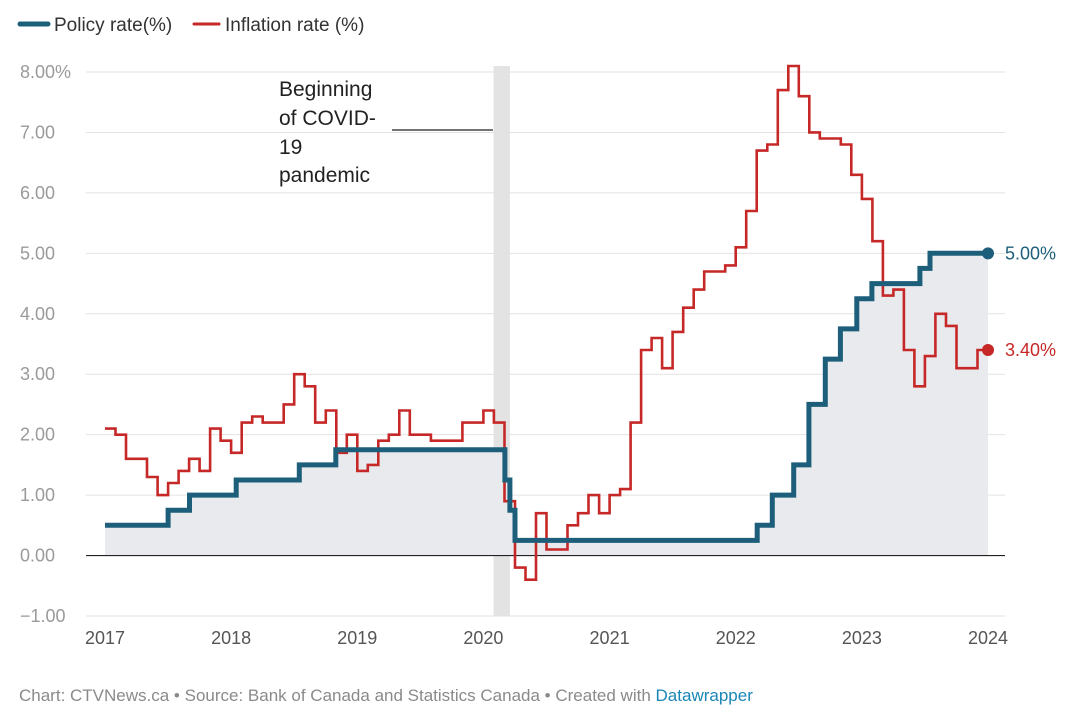 The image size is (1077, 718). Describe the element at coordinates (37, 556) in the screenshot. I see `y-tick-label: 0.00` at that location.